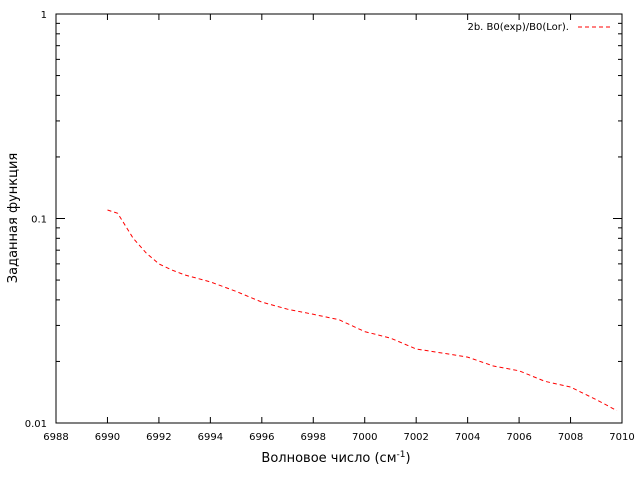 The width and height of the screenshot is (640, 480). Describe the element at coordinates (39, 220) in the screenshot. I see `y-tick-label: 0.1` at that location.